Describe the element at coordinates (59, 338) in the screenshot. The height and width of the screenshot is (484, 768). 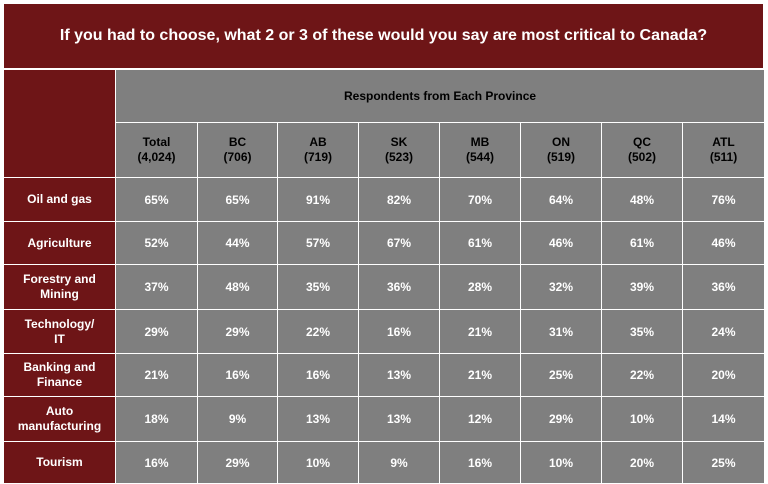
I see `row-label-line: IT` at that location.